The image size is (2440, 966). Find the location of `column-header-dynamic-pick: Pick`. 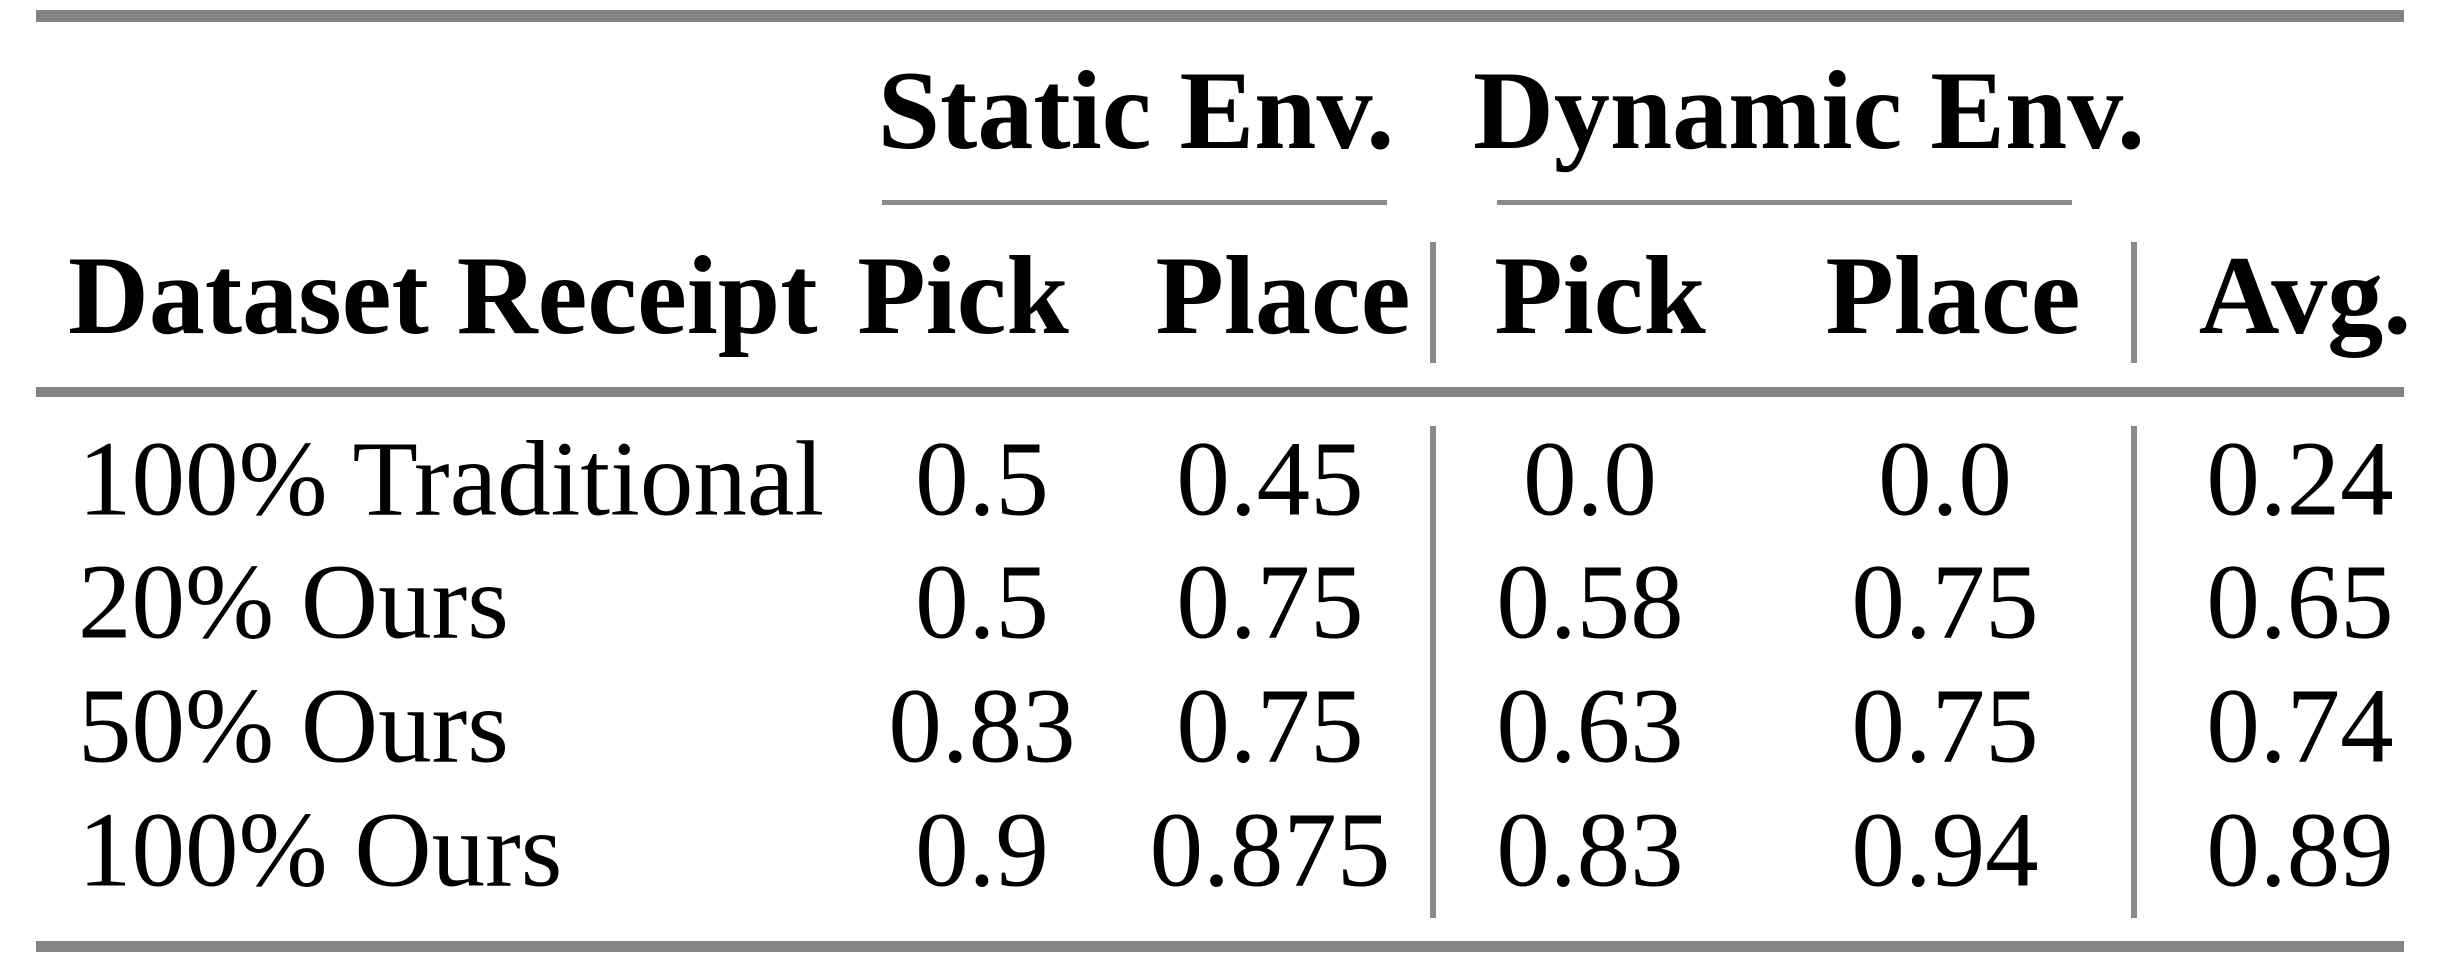

column-header-dynamic-pick: Pick is located at coordinates (1600, 296).